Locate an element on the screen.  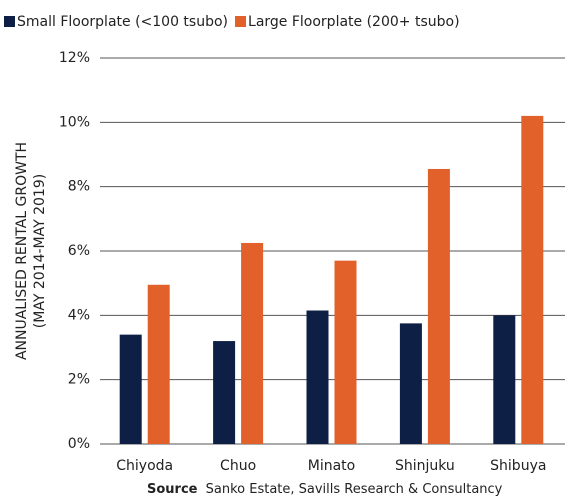
source-label: Source is located at coordinates (172, 489).